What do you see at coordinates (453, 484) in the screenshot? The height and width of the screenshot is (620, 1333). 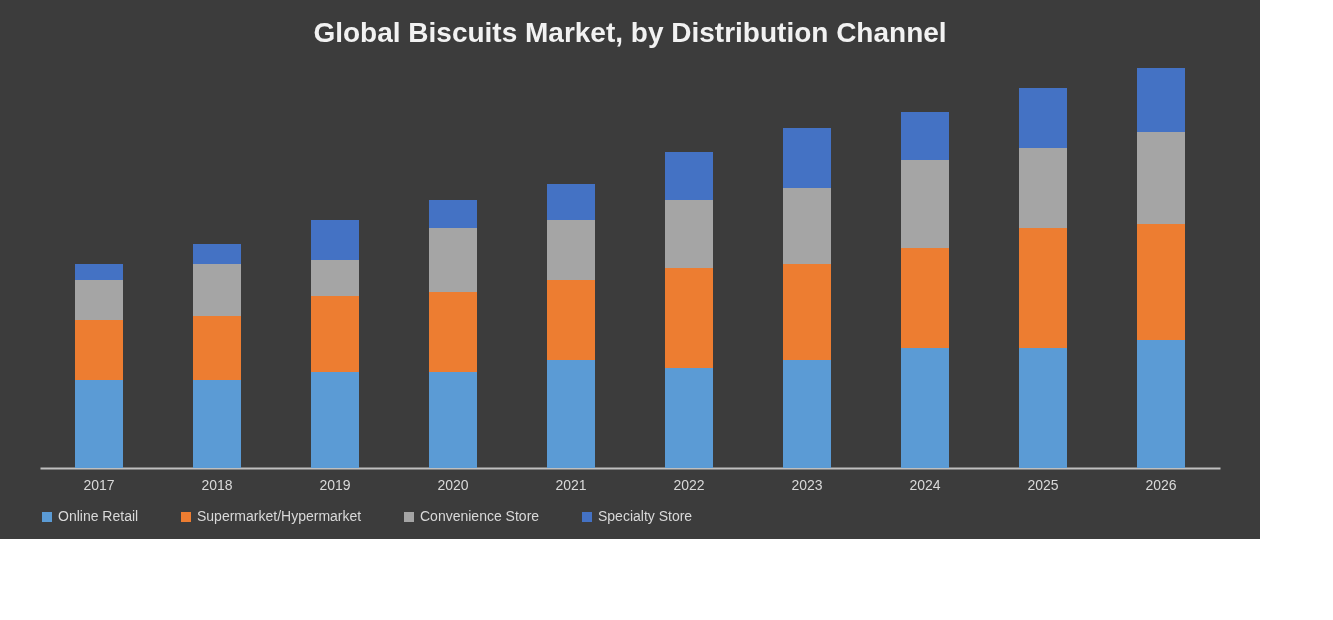 I see `x-tick-label: 2020` at bounding box center [453, 484].